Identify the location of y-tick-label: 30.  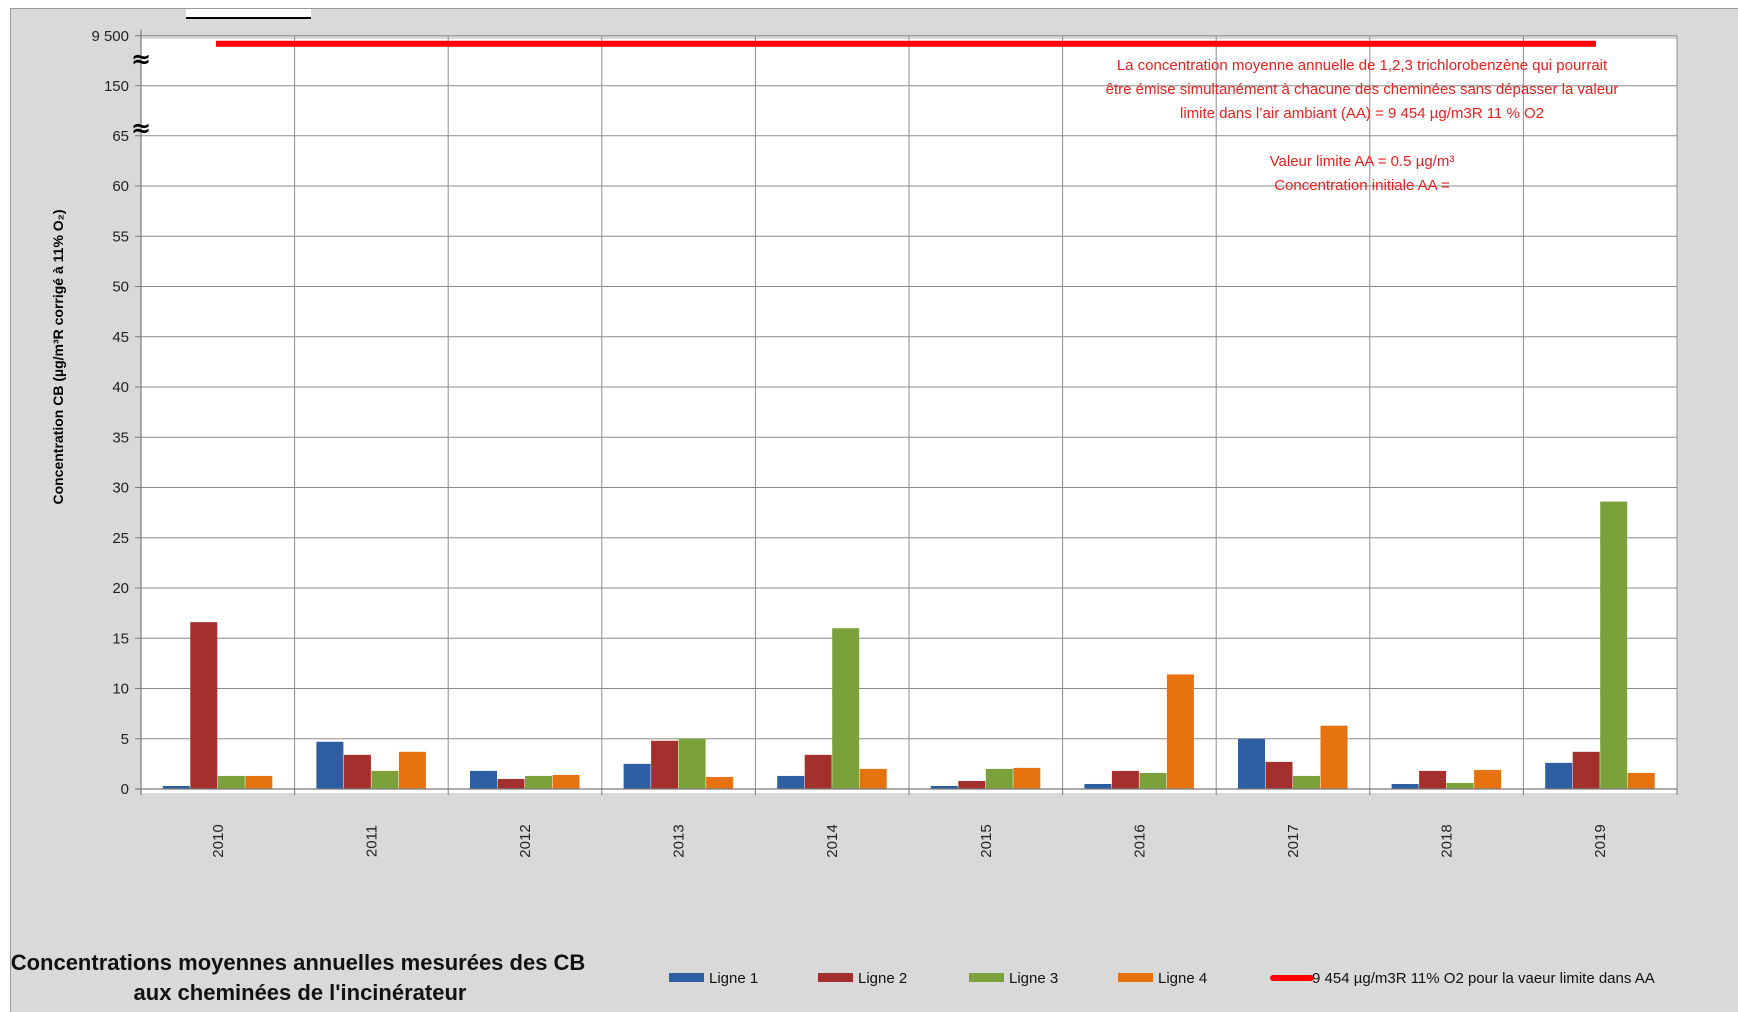
(120, 488).